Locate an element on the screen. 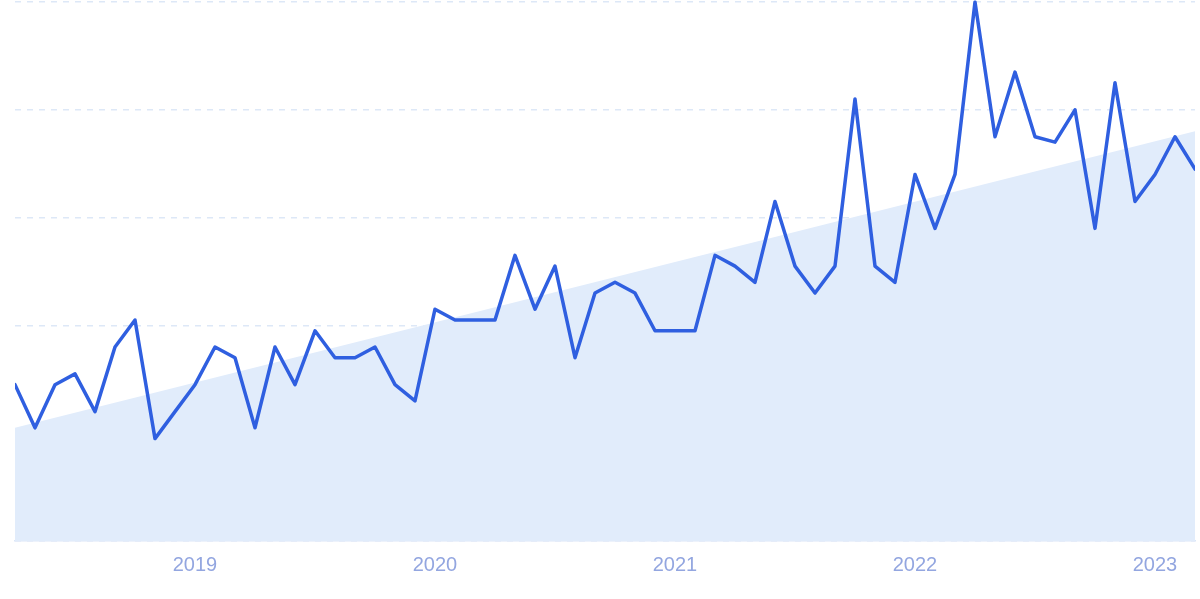 The width and height of the screenshot is (1200, 599). x-tick-label: 2023 is located at coordinates (1155, 563).